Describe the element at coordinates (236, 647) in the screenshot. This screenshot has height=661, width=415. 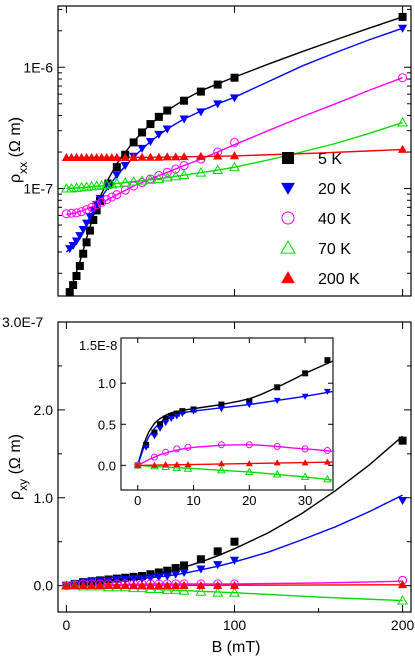
I see `x-axis-title: B (mT)` at that location.